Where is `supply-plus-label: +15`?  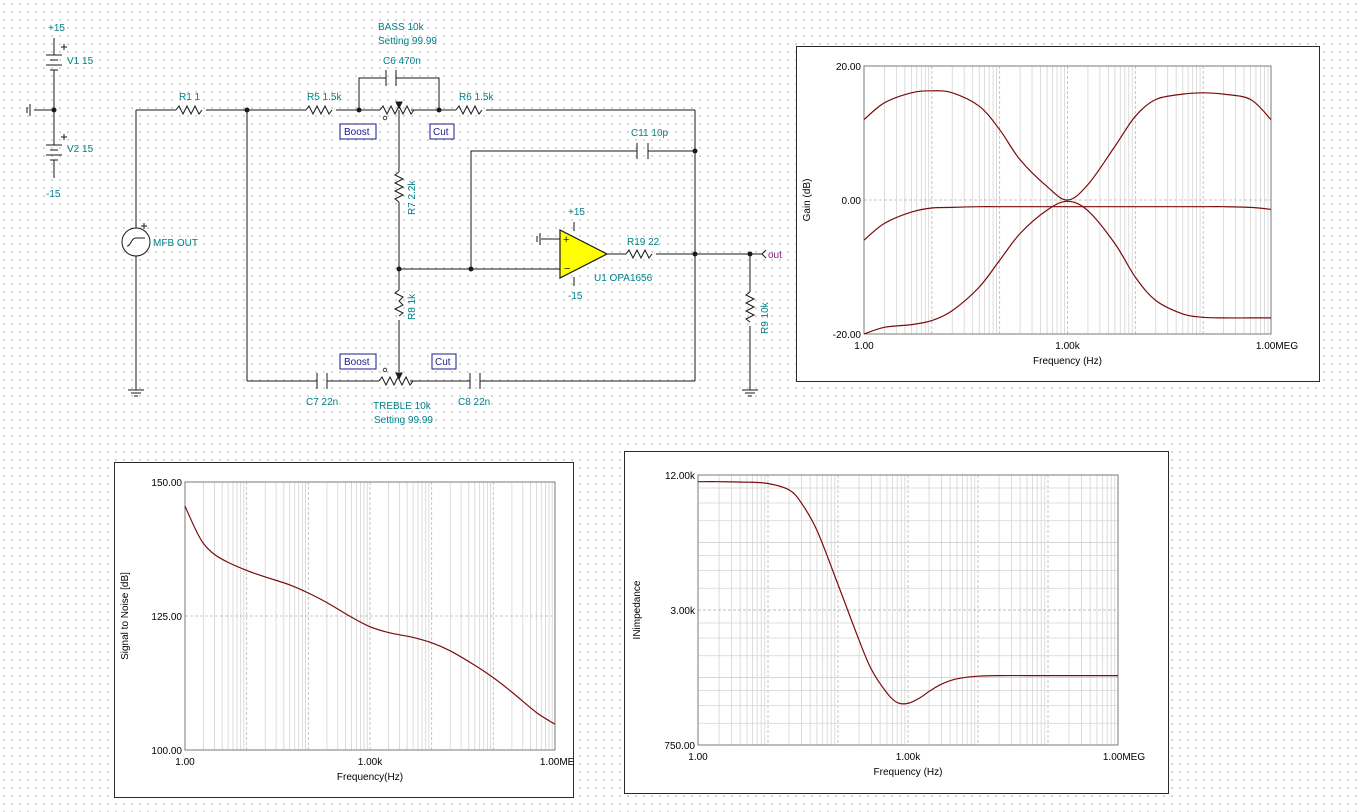
supply-plus-label: +15 is located at coordinates (56, 28).